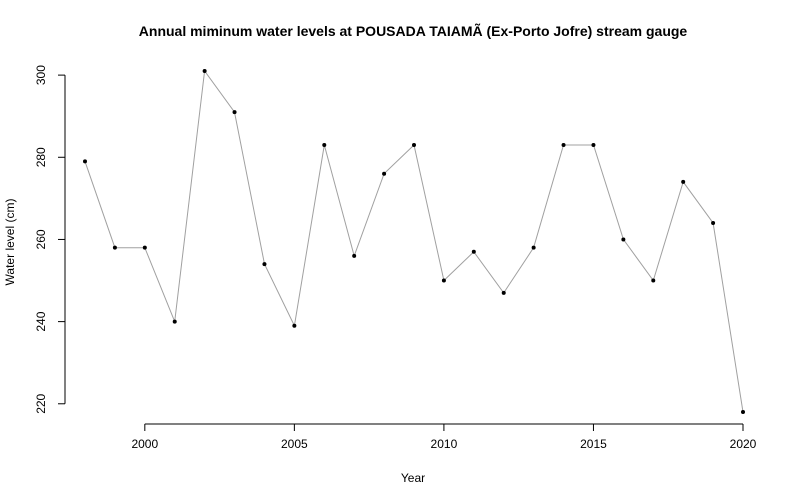 Image resolution: width=800 pixels, height=500 pixels. I want to click on x-tick-label: 2010, so click(444, 444).